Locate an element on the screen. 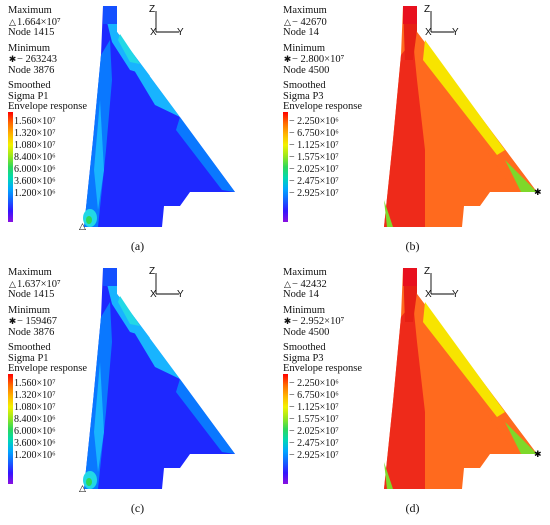 The image size is (550, 525). max-value: − 42670 is located at coordinates (309, 22).